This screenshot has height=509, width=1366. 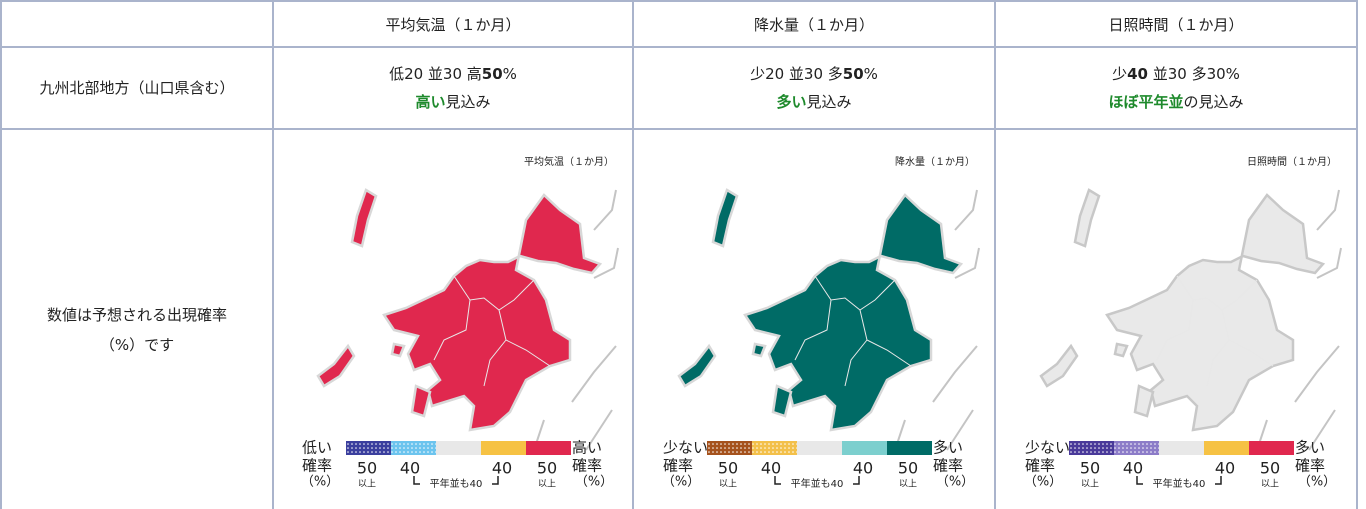 What do you see at coordinates (935, 161) in the screenshot?
I see `map-caption: 降水量（１か月）` at bounding box center [935, 161].